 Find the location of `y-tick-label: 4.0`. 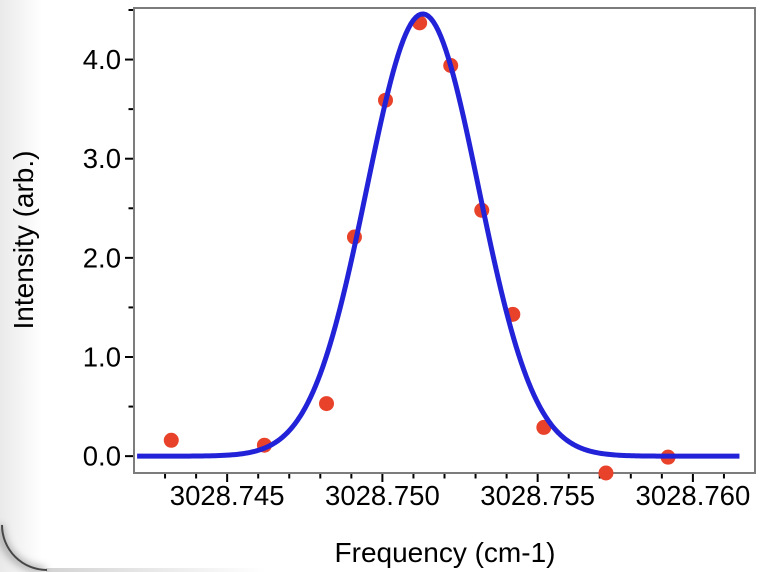

y-tick-label: 4.0 is located at coordinates (102, 59).